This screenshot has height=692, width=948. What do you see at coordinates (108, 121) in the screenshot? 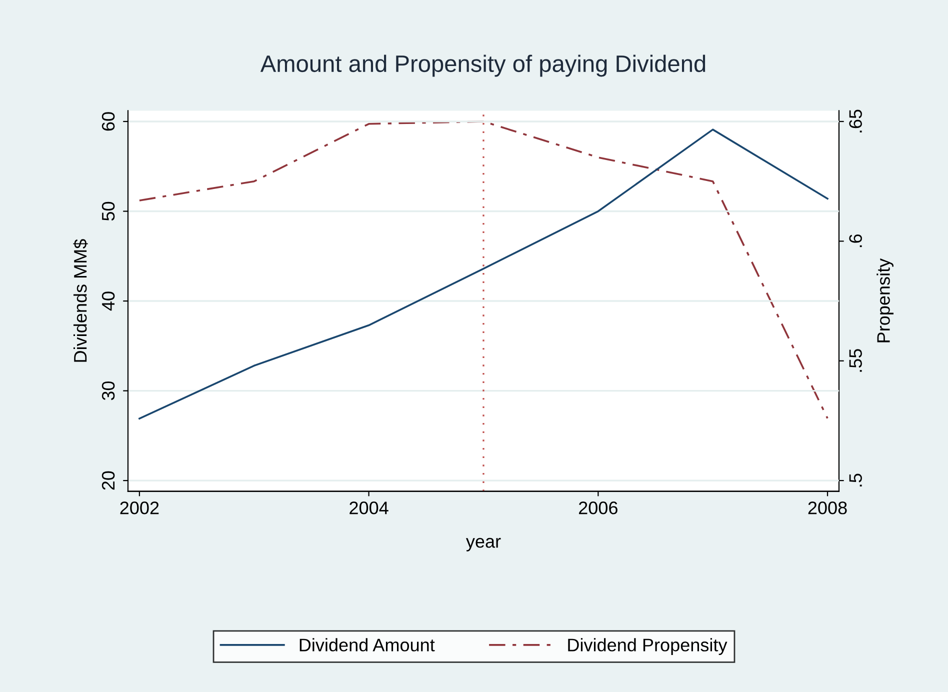
I see `y-tick-label: 60` at bounding box center [108, 121].